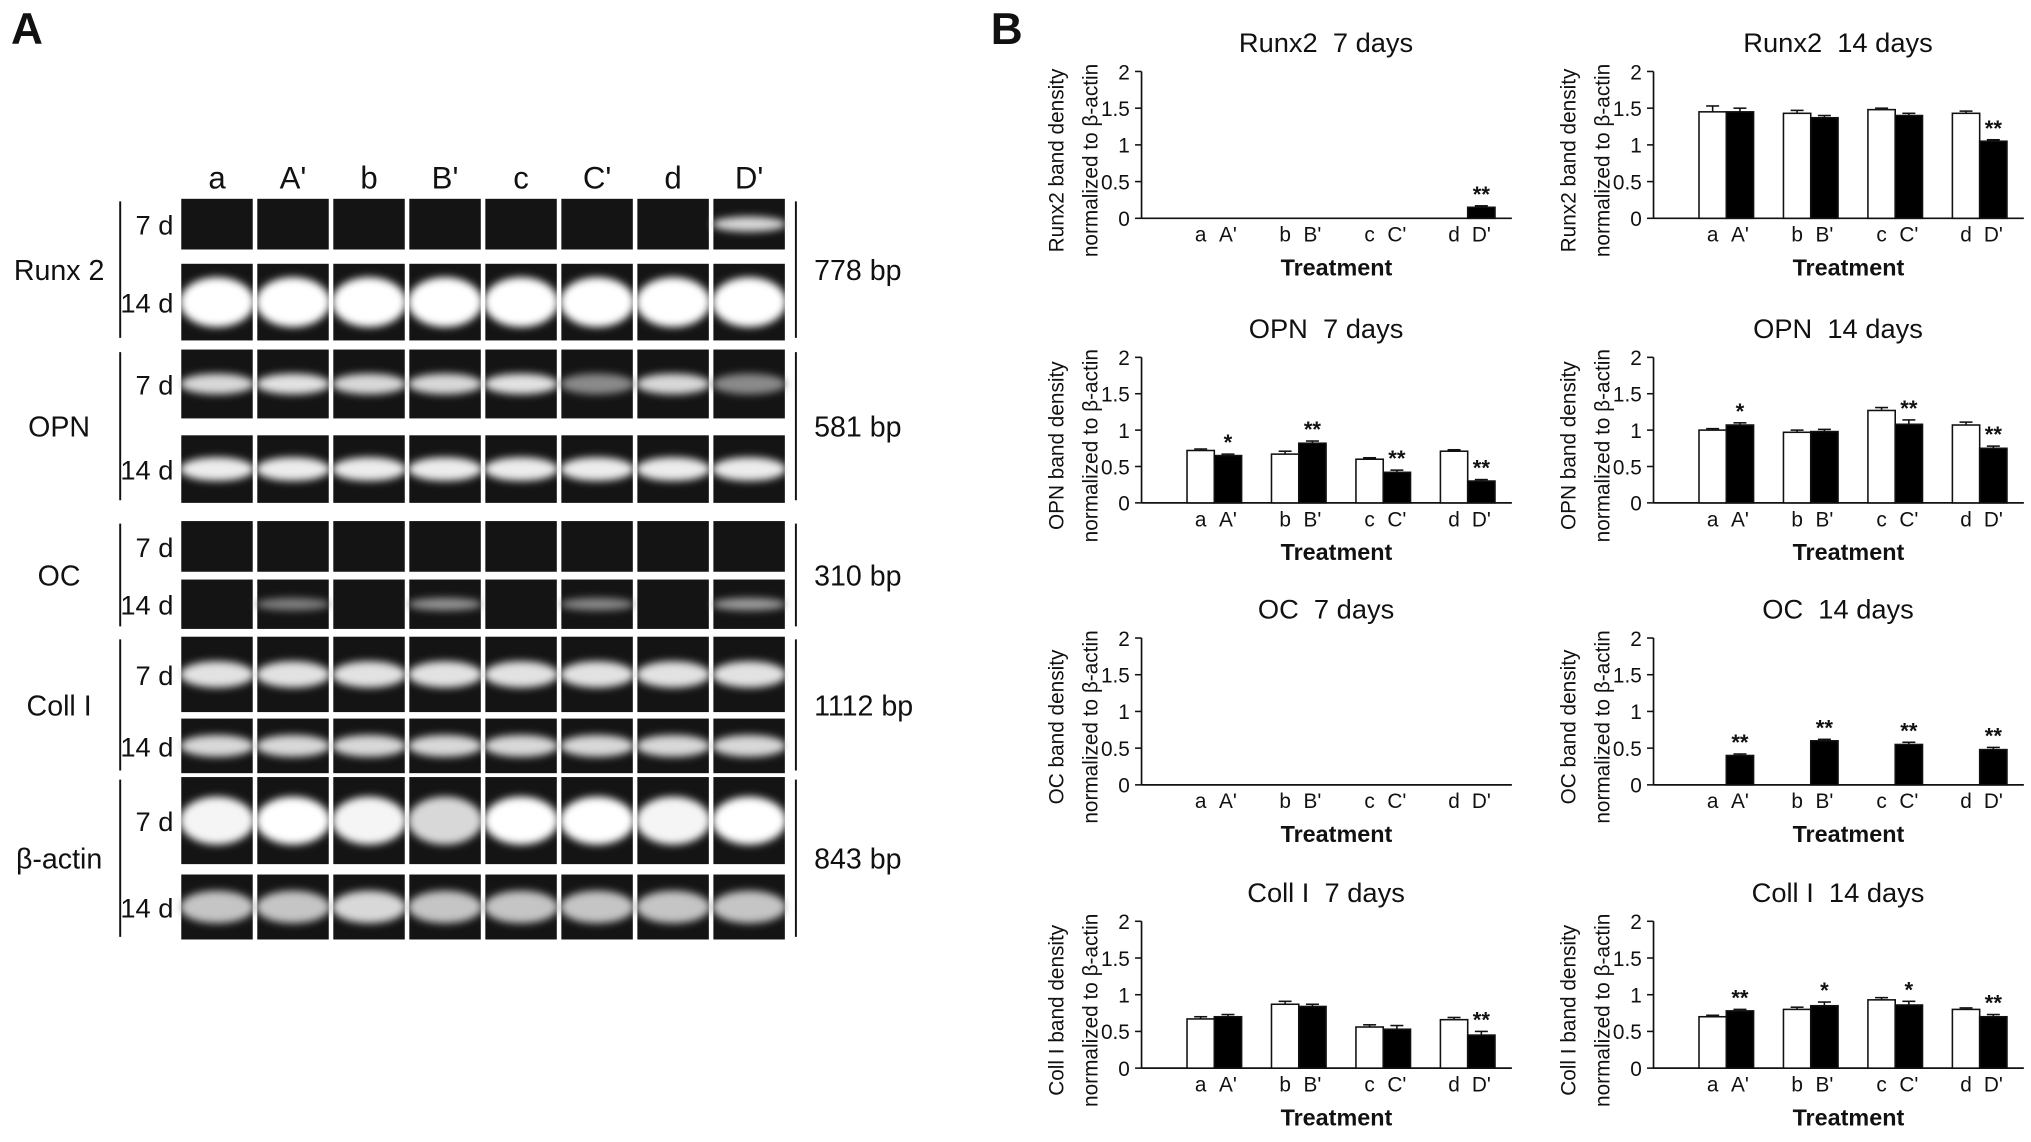 This screenshot has height=1142, width=2031. I want to click on y-axis-label: Runx2 band density, so click(1057, 160).